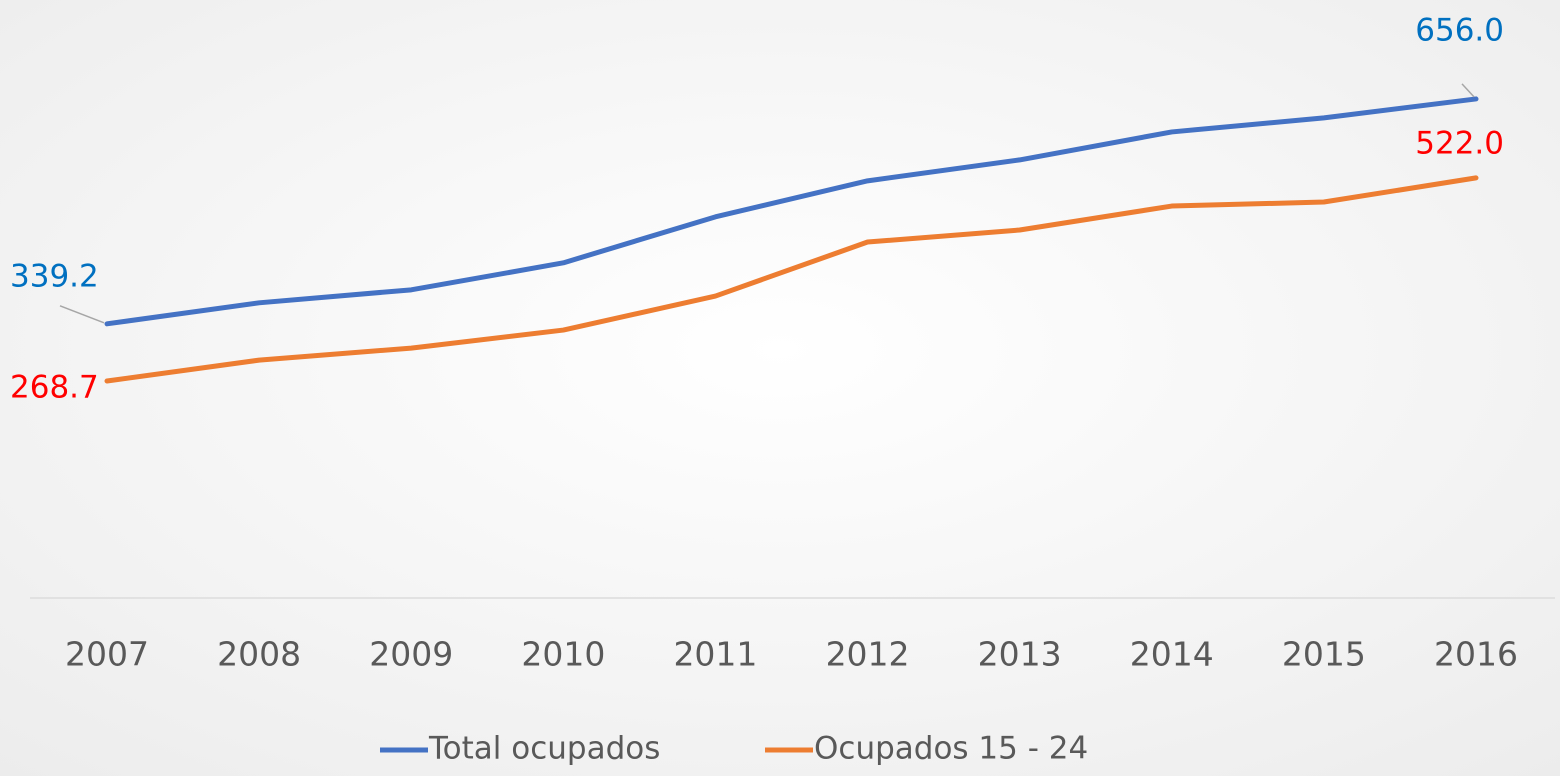 This screenshot has width=1560, height=776. What do you see at coordinates (563, 654) in the screenshot?
I see `x-tick-label: 2010` at bounding box center [563, 654].